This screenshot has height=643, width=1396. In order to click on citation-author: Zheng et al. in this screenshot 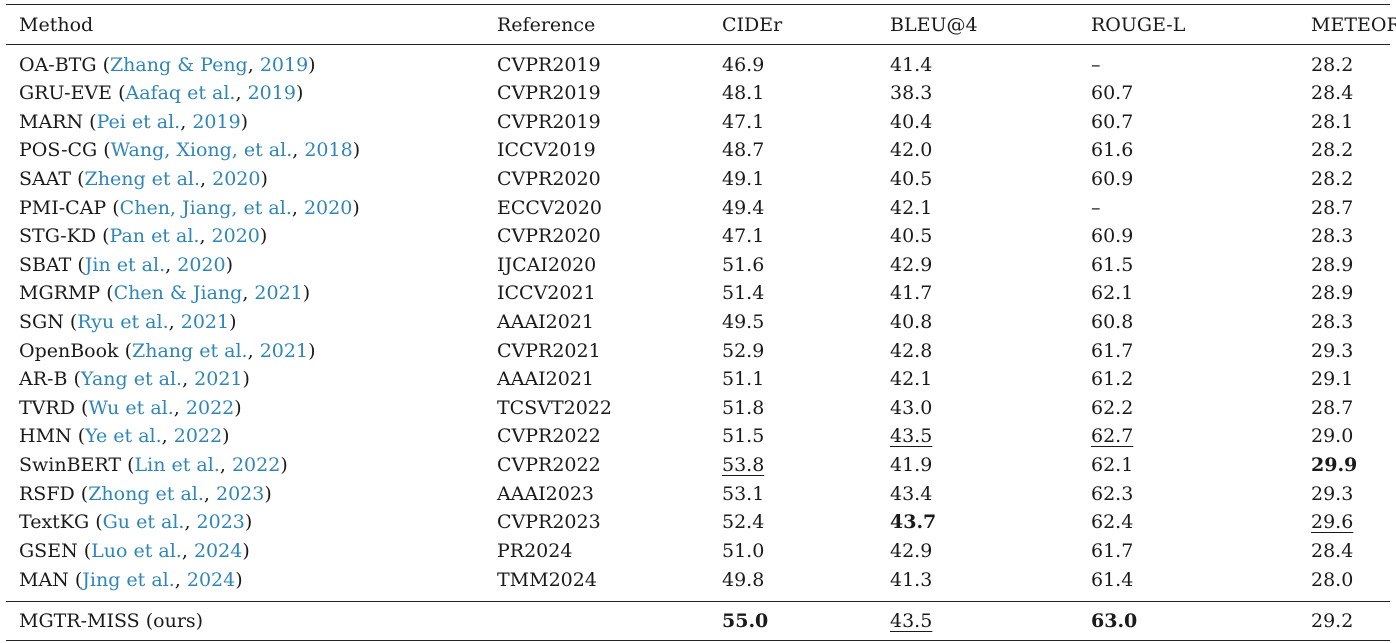, I will do `click(142, 179)`.